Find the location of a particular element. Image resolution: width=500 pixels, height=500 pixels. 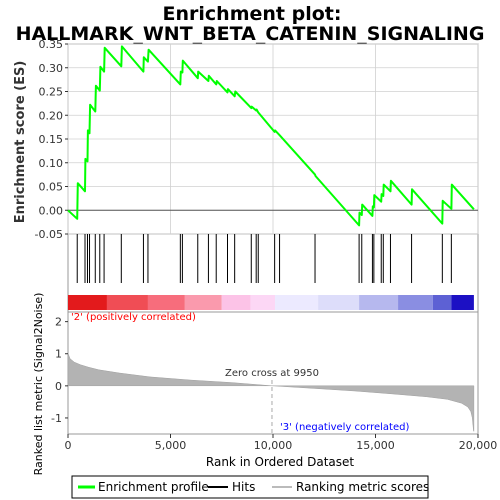

es-y-axis: -0.05 0.00 0.05 0.10 0.15 0.20 0.25 0.30 0.35 is located at coordinates (51, 139).